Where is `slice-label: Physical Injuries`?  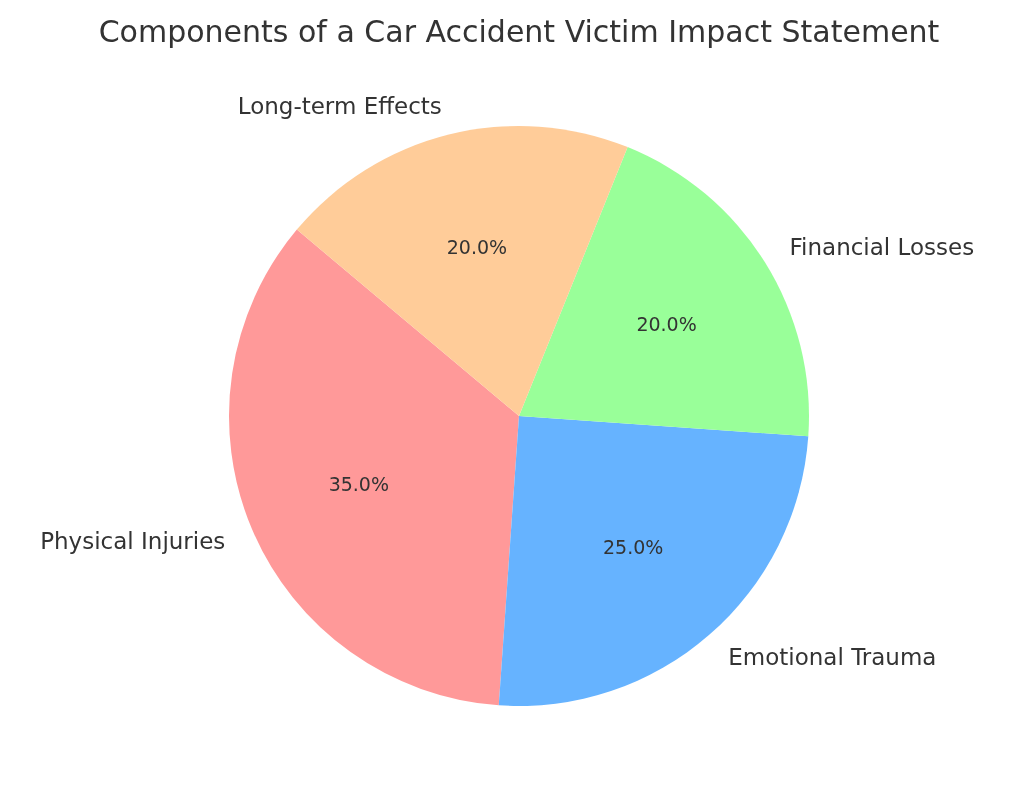 slice-label: Physical Injuries is located at coordinates (133, 540).